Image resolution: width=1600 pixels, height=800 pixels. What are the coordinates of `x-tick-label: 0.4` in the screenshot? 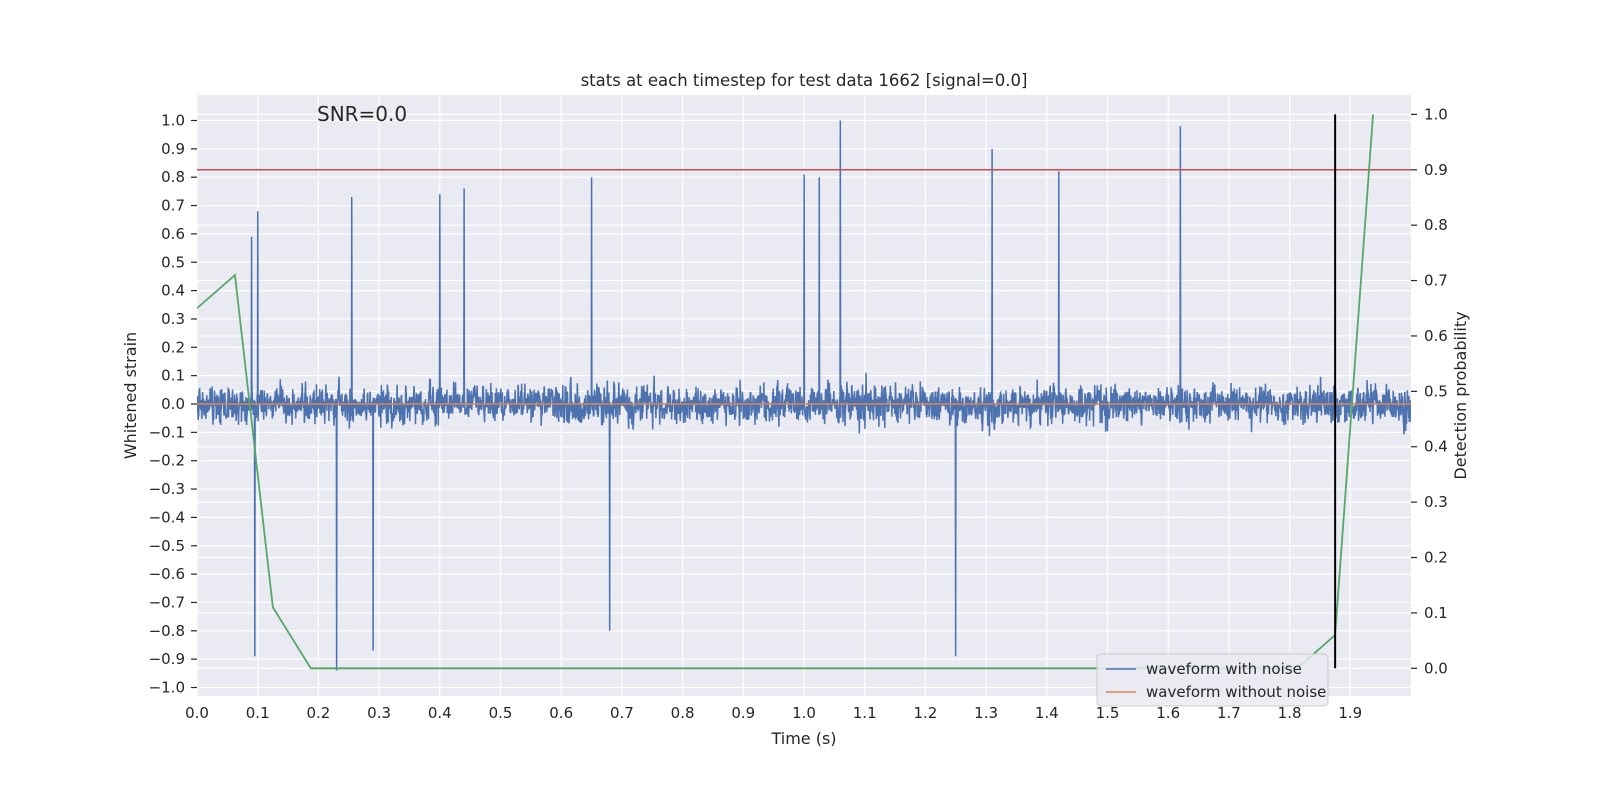 It's located at (440, 713).